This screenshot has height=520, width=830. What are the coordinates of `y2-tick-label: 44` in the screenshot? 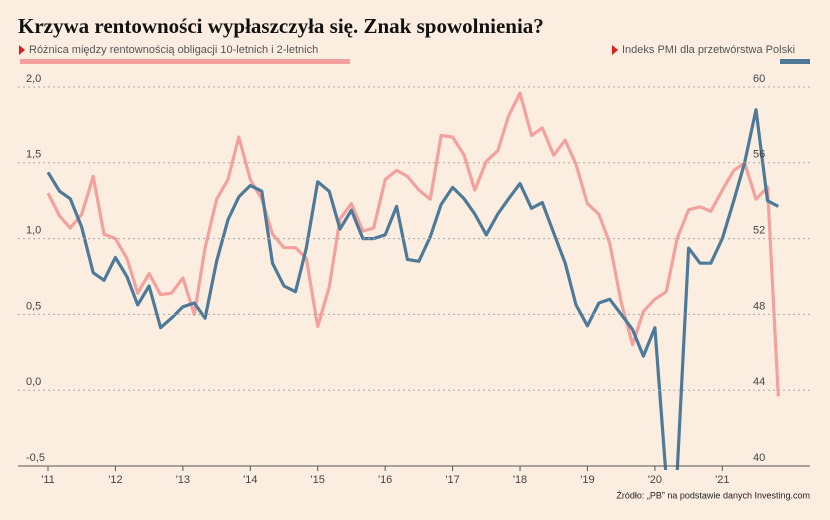 It's located at (759, 382).